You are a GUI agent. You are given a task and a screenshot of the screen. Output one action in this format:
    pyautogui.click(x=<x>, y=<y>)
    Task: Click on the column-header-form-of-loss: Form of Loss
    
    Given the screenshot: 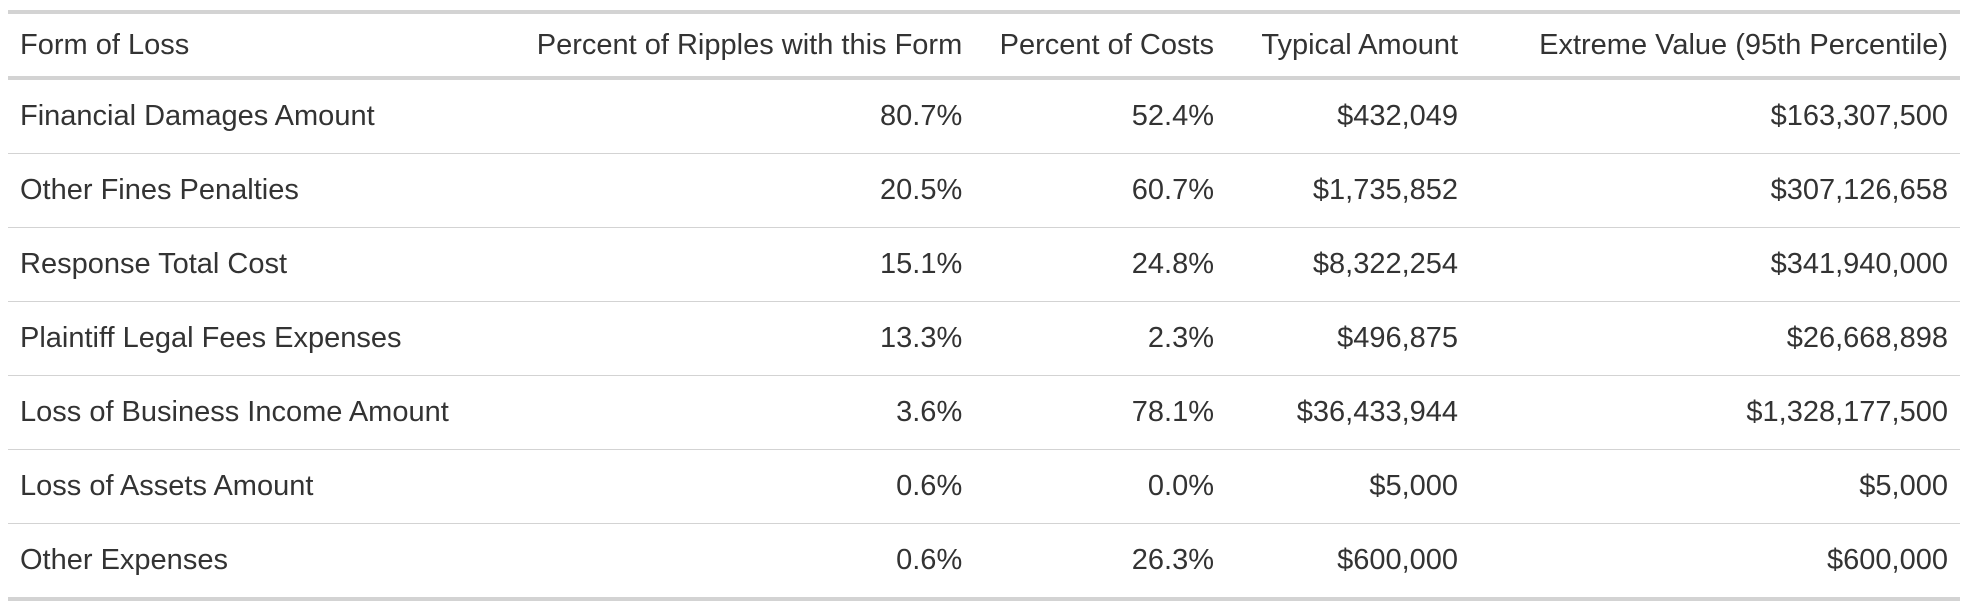 What is the action you would take?
    pyautogui.click(x=252, y=46)
    